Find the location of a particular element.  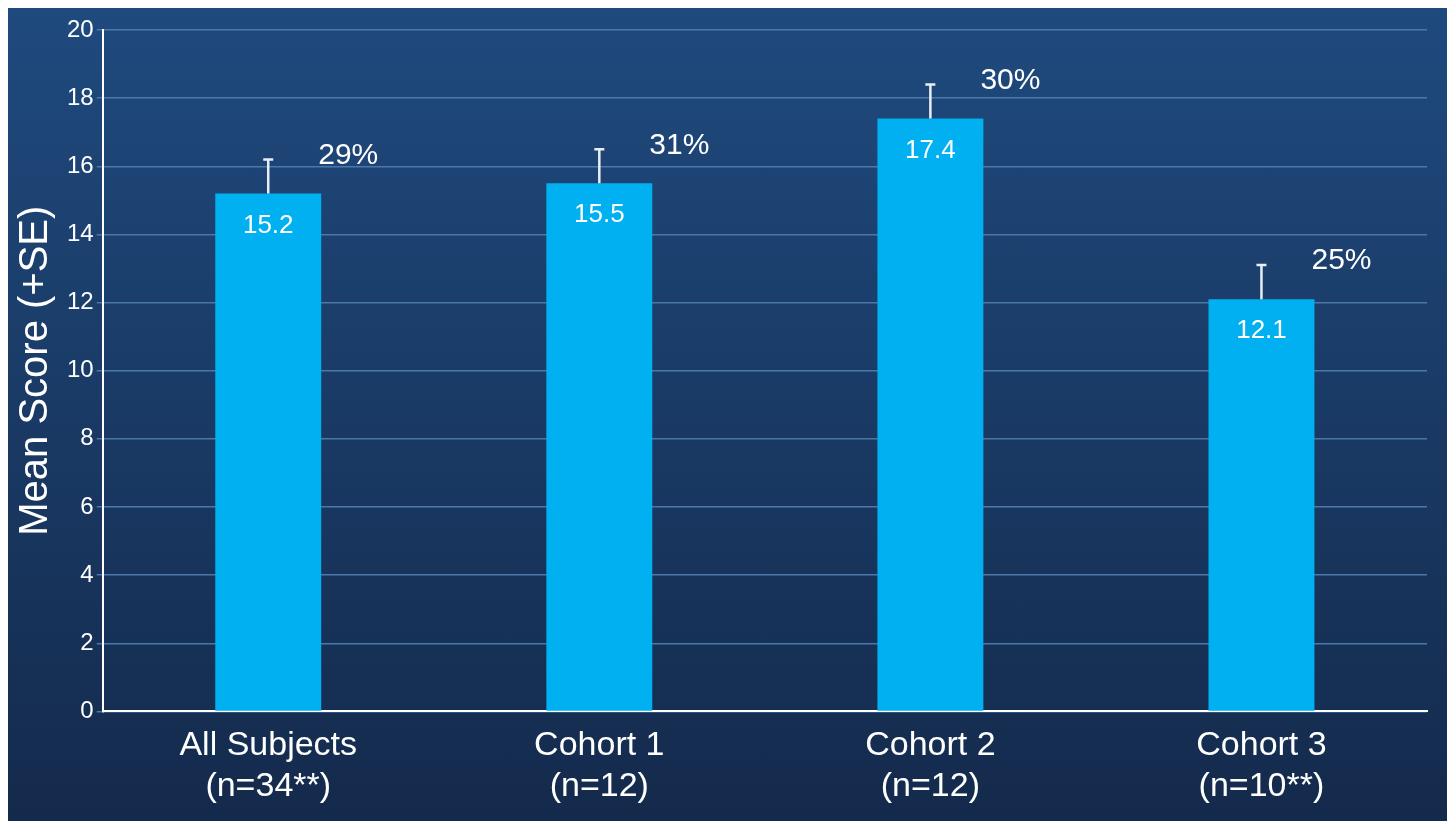

y-tick-label: 4 is located at coordinates (87, 573).